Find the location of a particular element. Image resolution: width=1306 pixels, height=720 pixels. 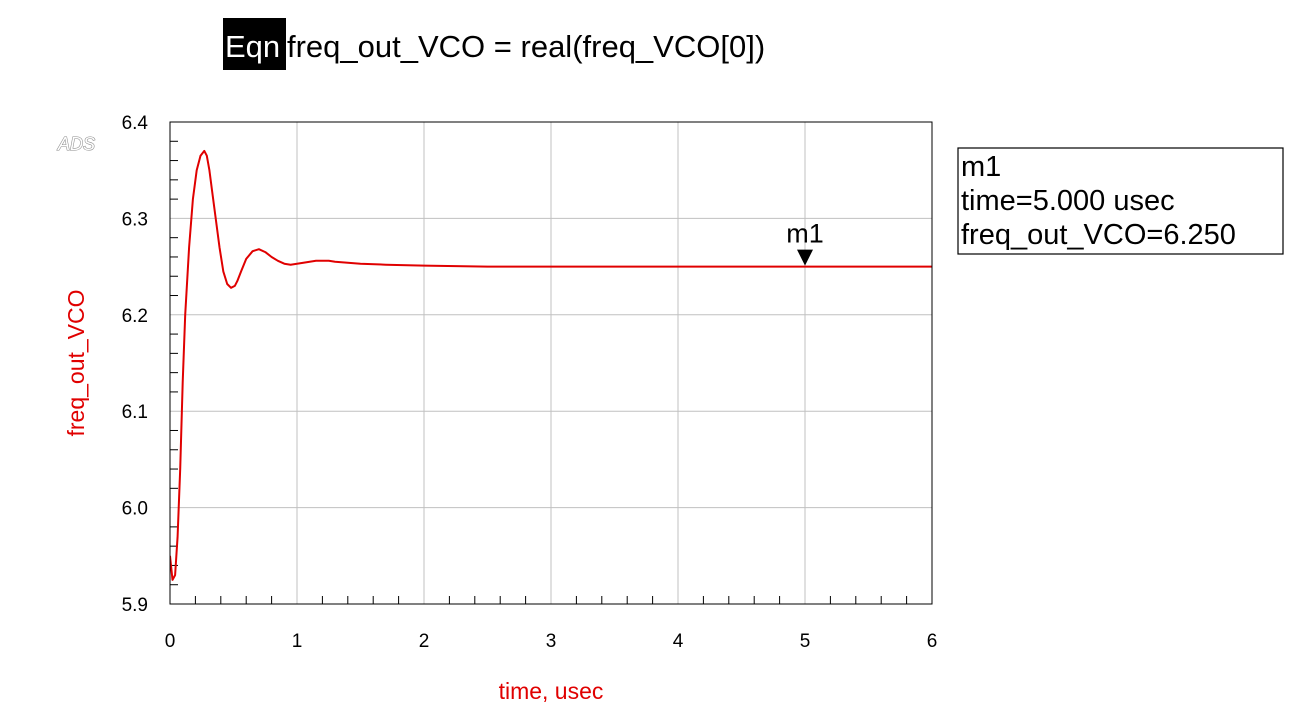

marker-label: m1 is located at coordinates (805, 234).